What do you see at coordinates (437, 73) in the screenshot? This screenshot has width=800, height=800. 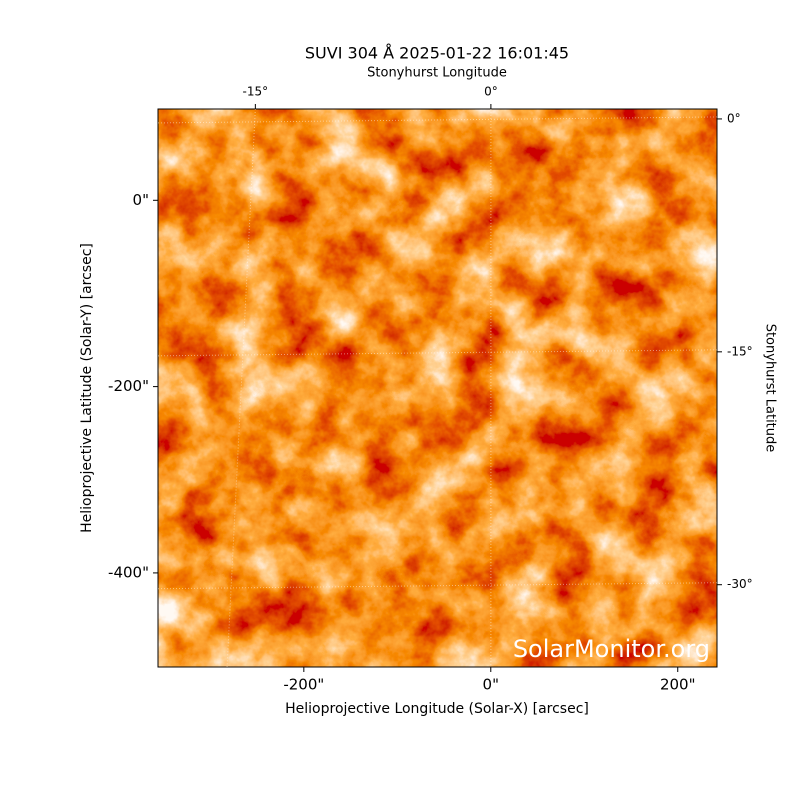 I see `x2-axis-label: Stonyhurst Longitude` at bounding box center [437, 73].